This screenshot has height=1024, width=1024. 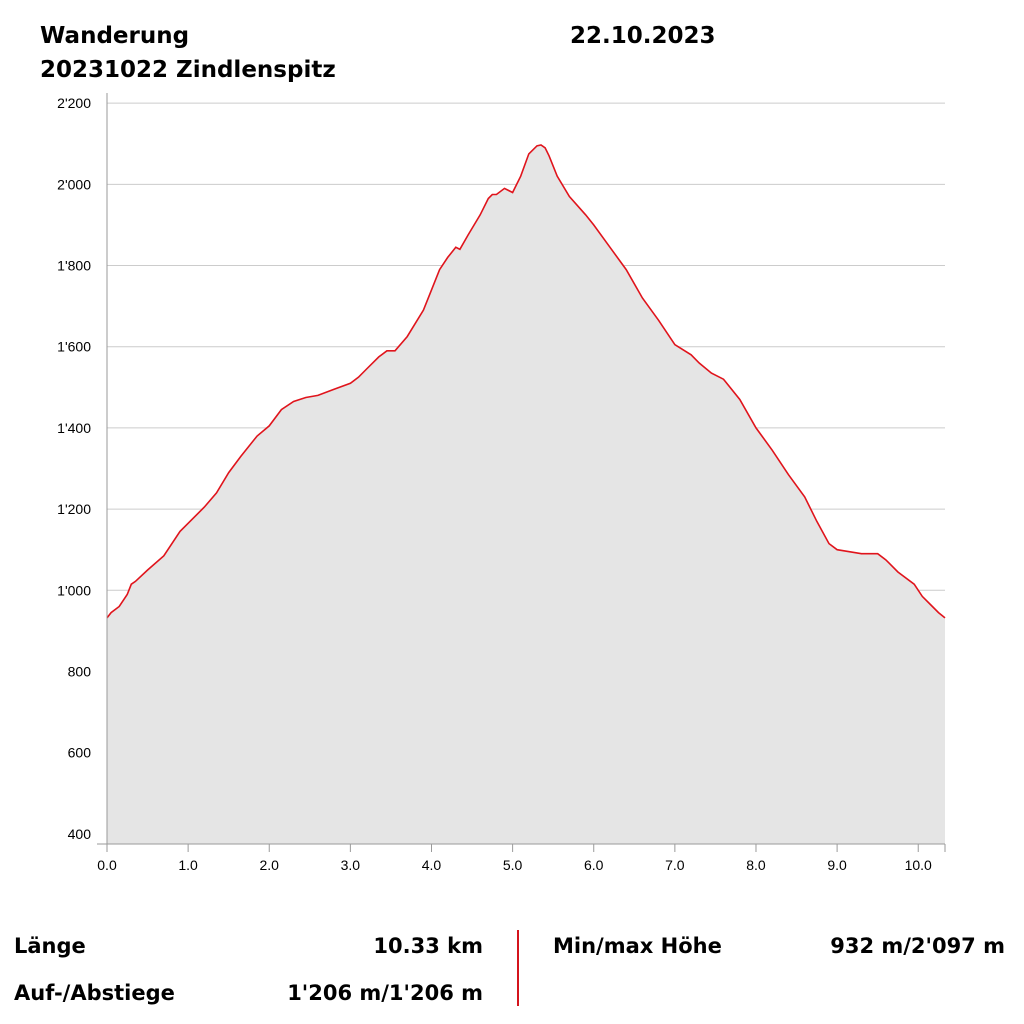 What do you see at coordinates (518, 968) in the screenshot?
I see `stats-divider` at bounding box center [518, 968].